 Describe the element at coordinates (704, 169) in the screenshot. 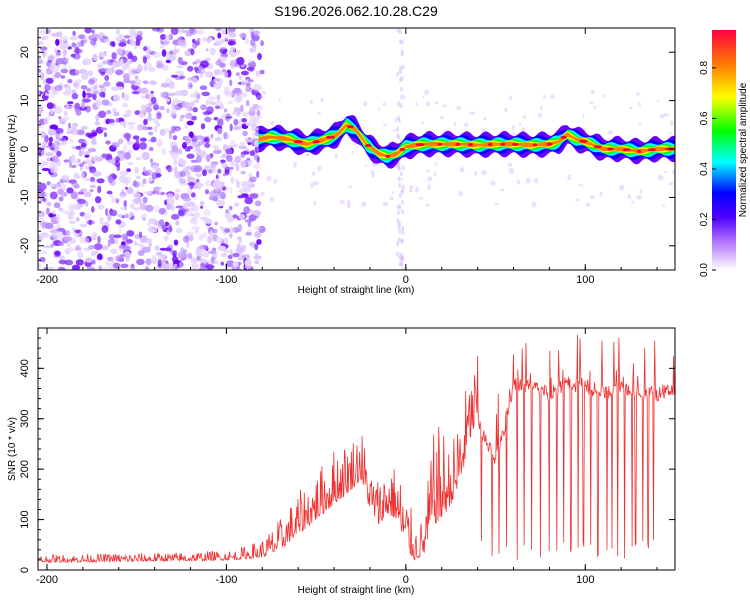

I see `colorbar-tick-label: 0.4` at that location.